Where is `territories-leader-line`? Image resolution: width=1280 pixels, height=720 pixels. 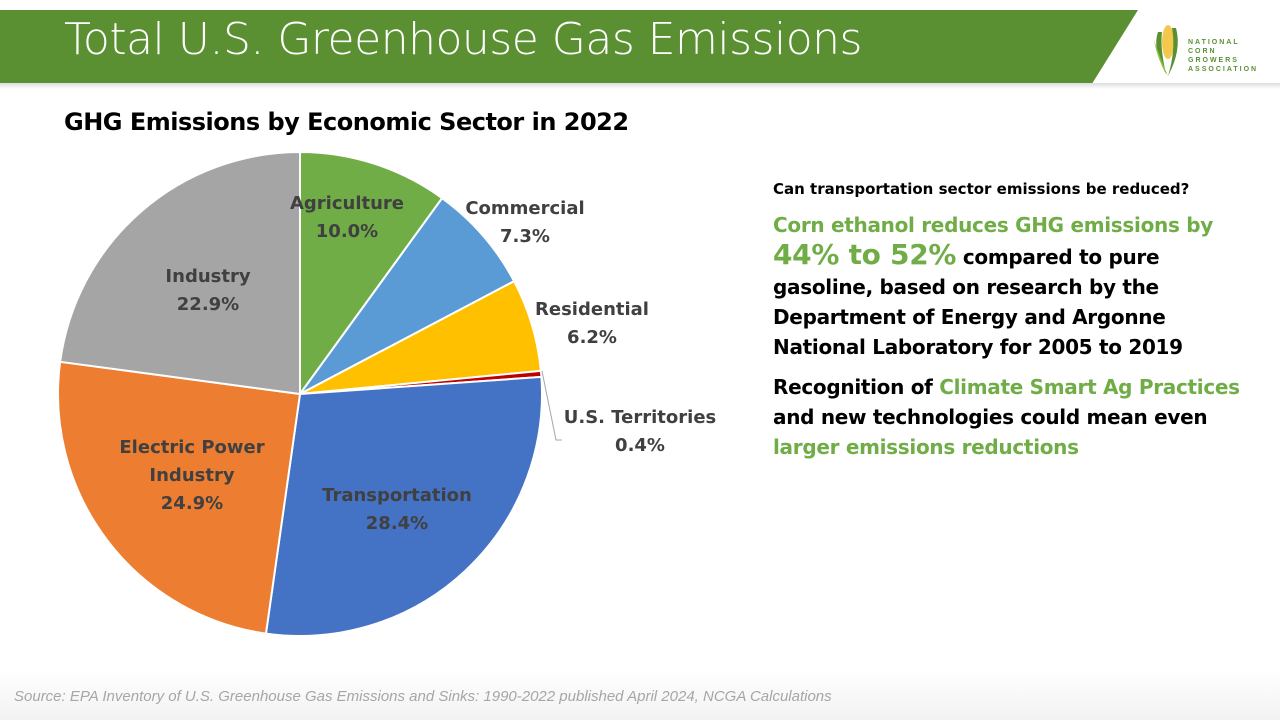
territories-leader-line is located at coordinates (551, 405).